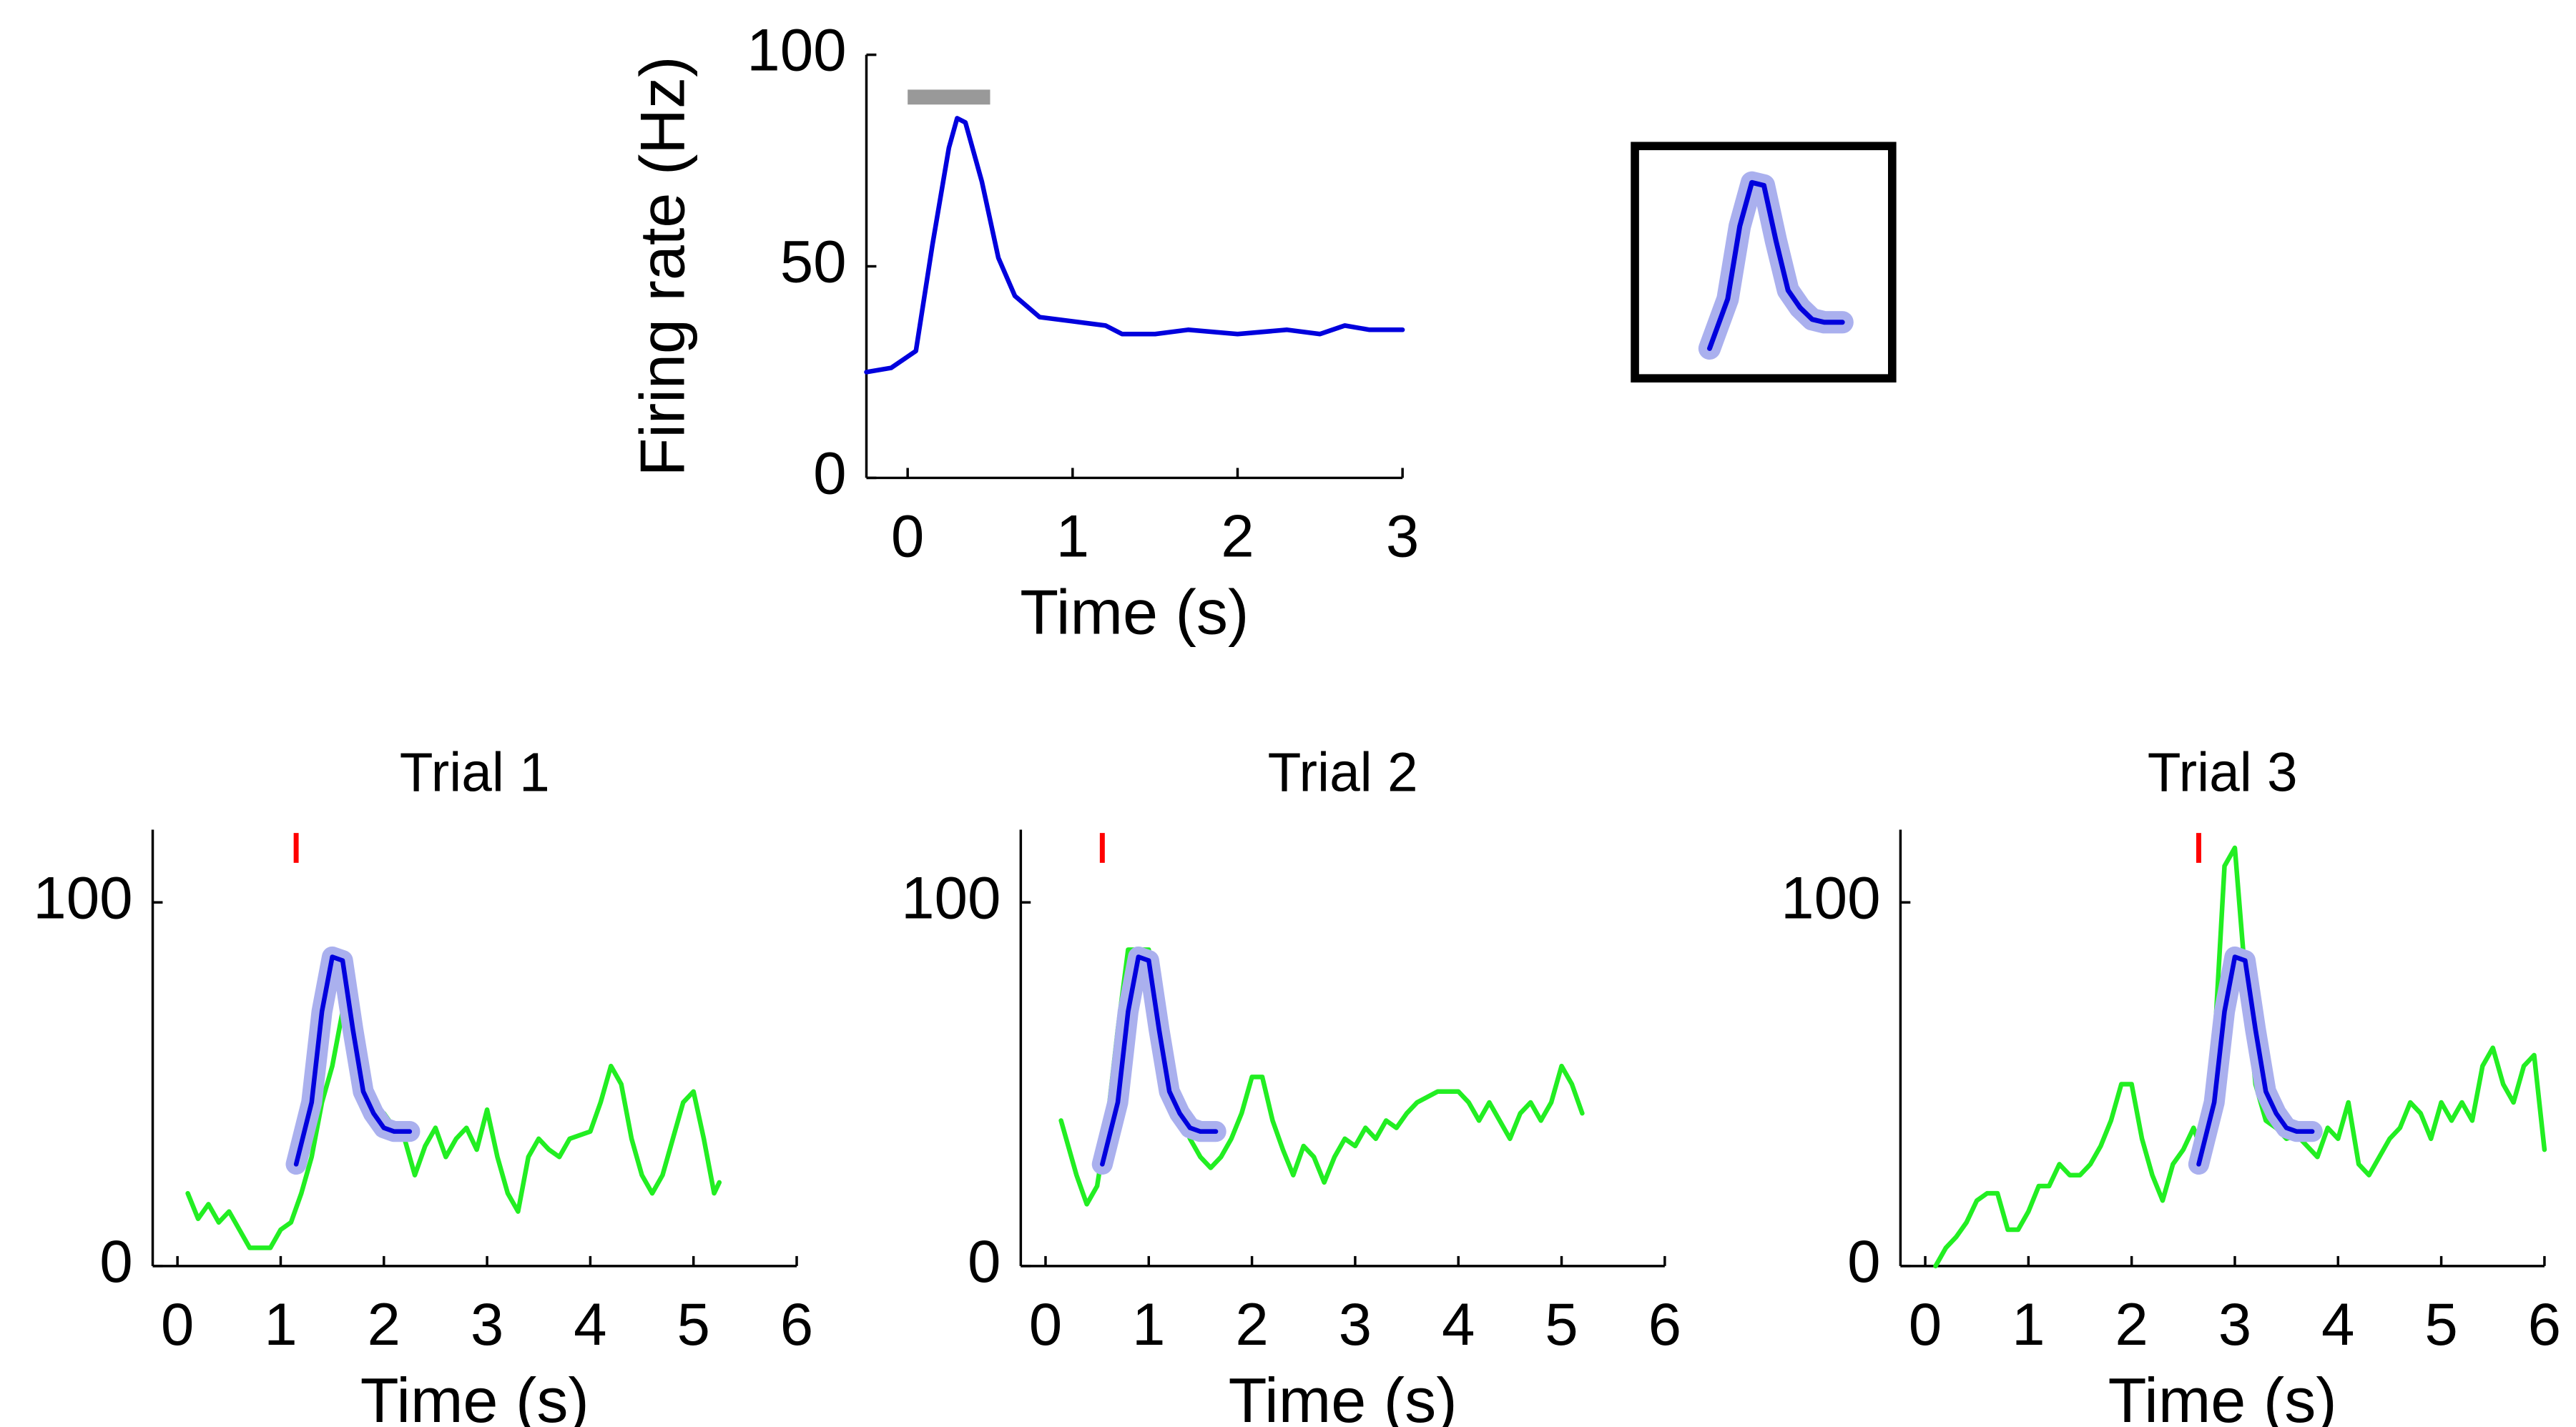 Image resolution: width=2576 pixels, height=1427 pixels. I want to click on template-box, so click(1764, 262).